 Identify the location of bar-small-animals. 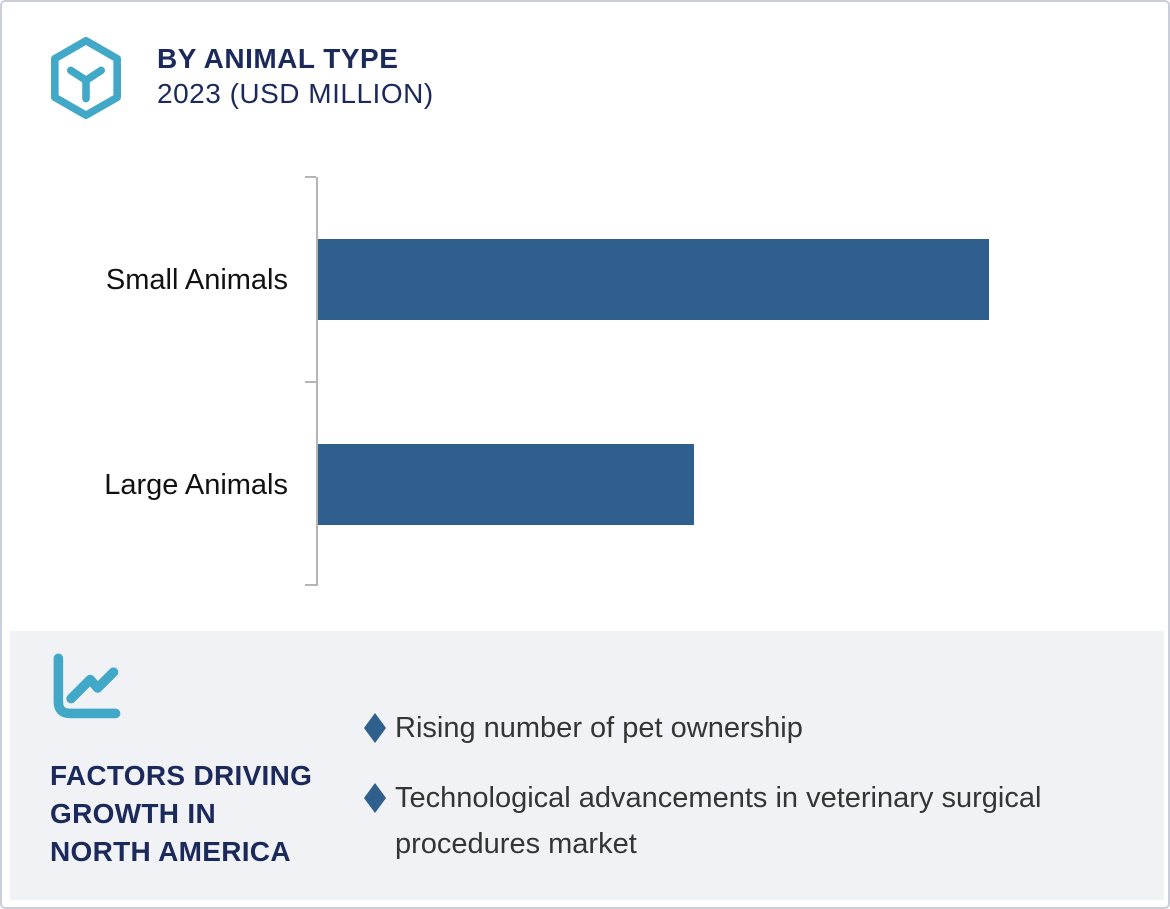
(653, 279).